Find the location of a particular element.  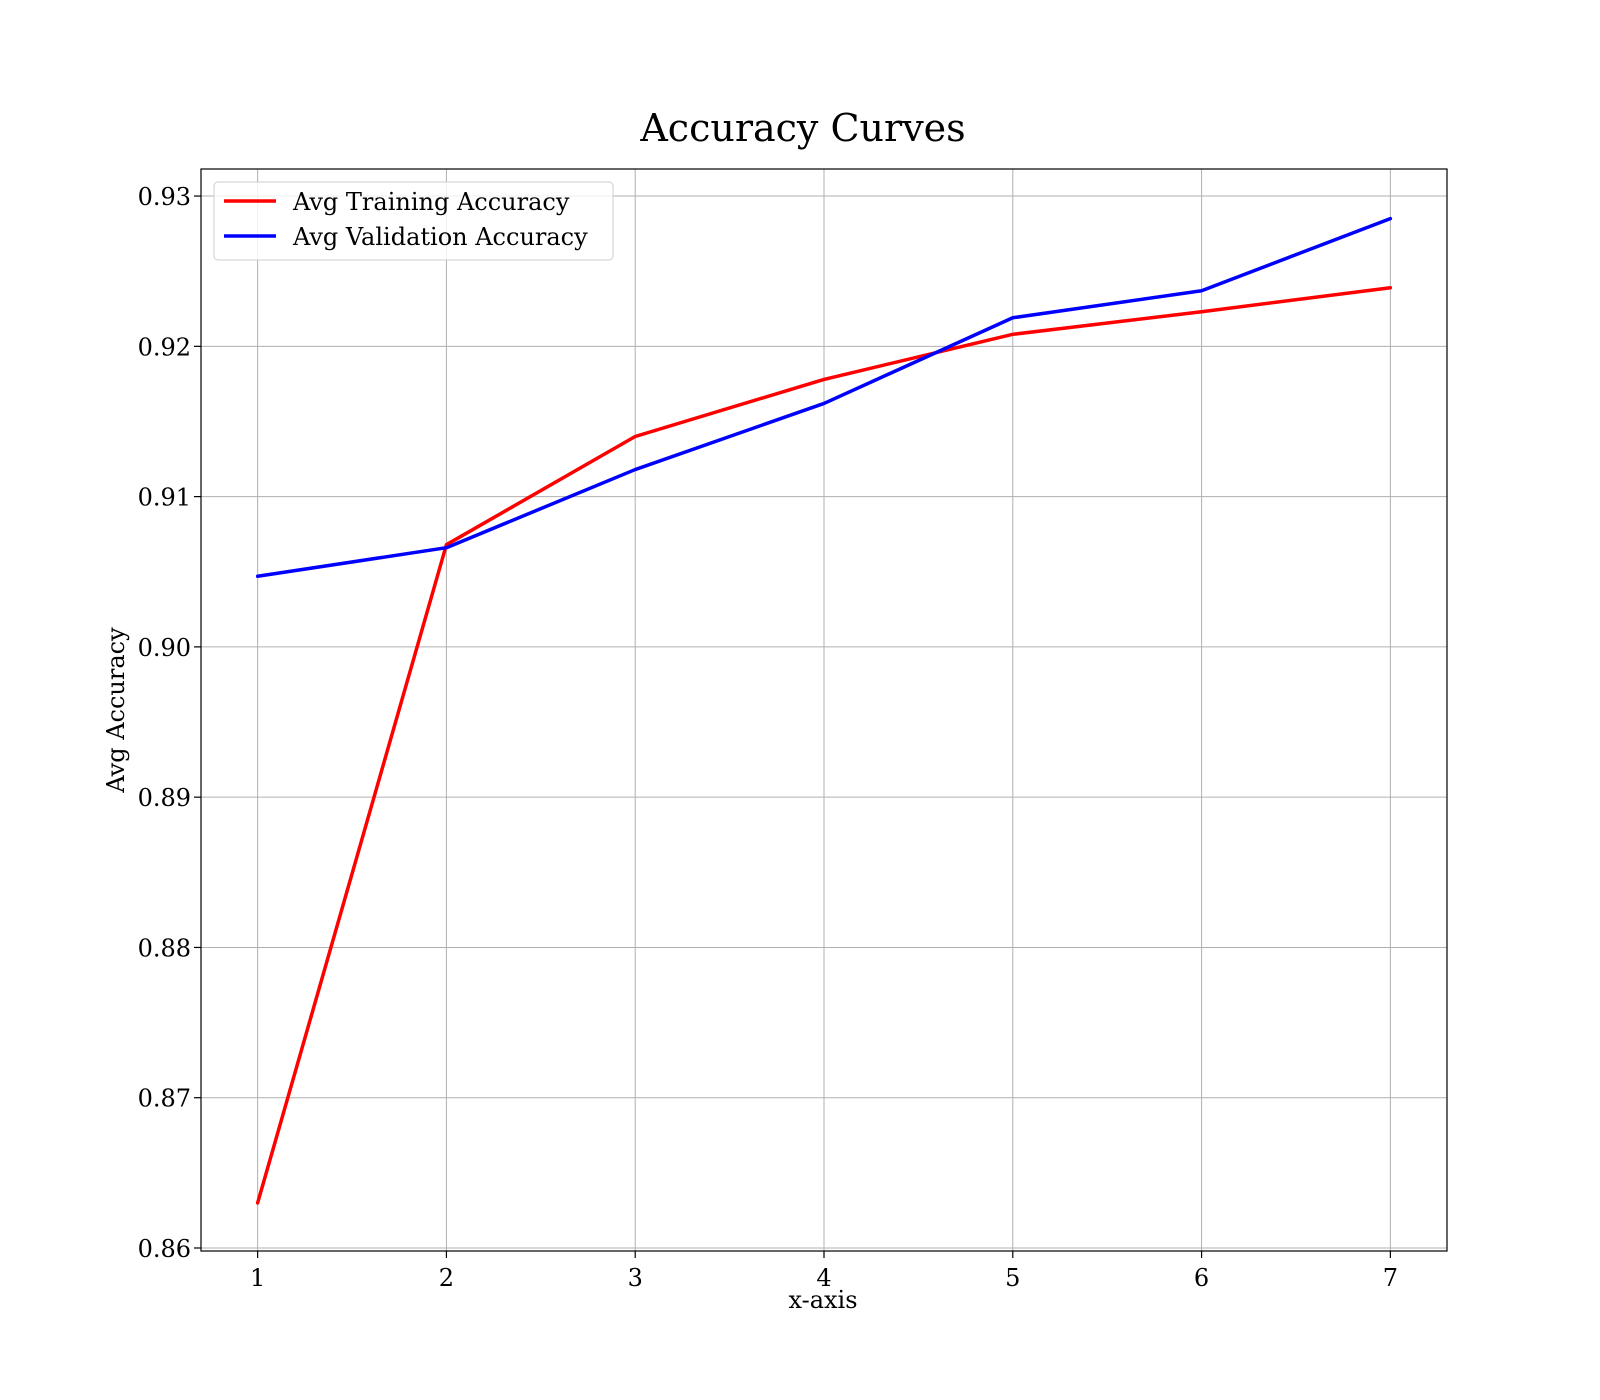

x-tick-label: 3 is located at coordinates (635, 1278).